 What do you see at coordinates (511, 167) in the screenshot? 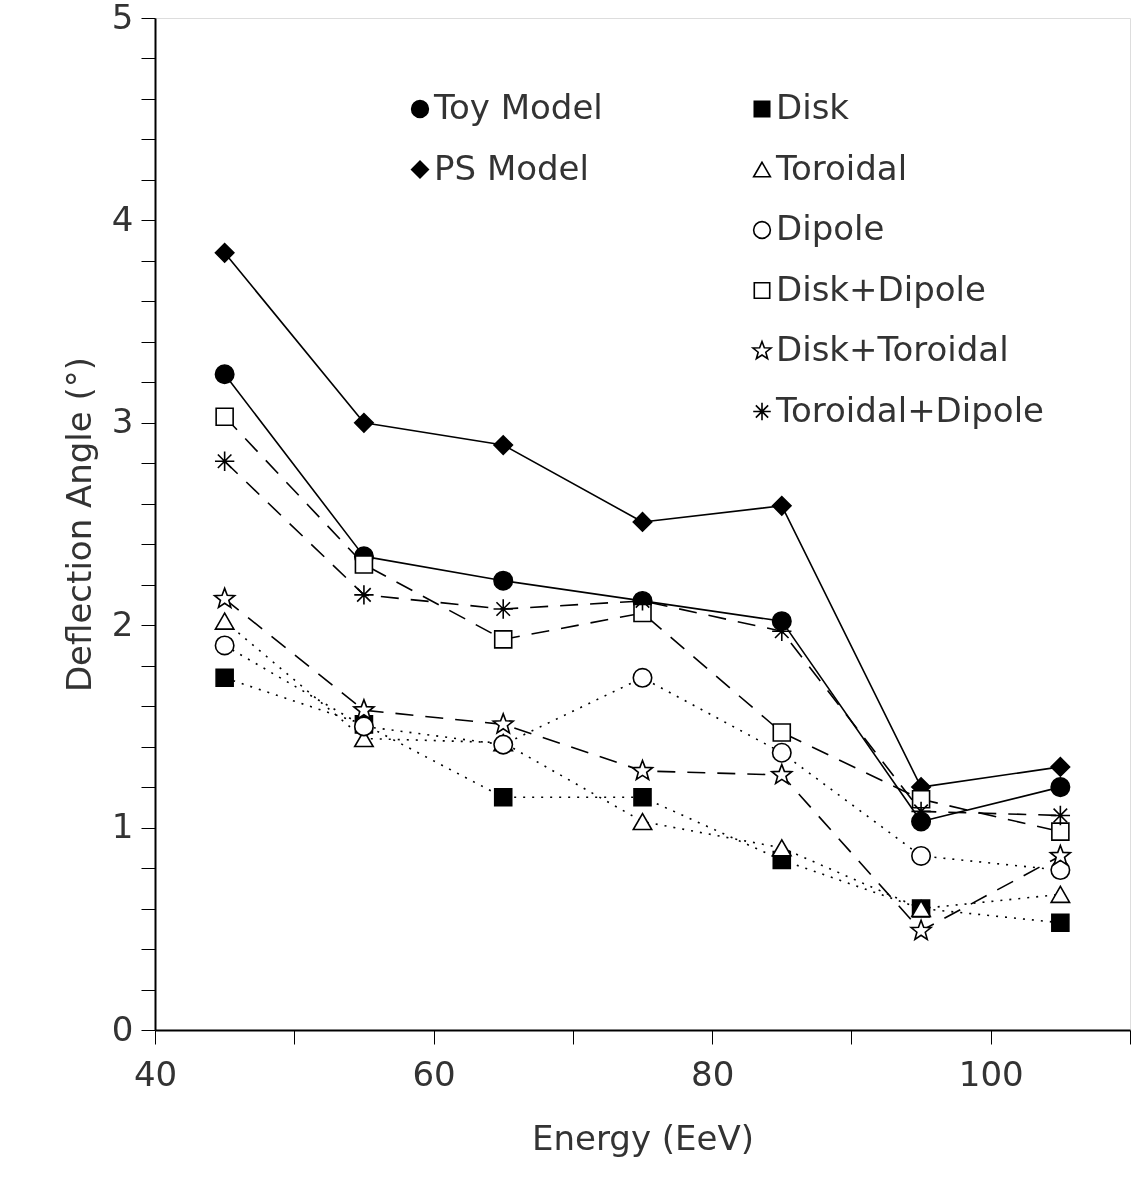
I see `legend-label: PS Model` at bounding box center [511, 167].